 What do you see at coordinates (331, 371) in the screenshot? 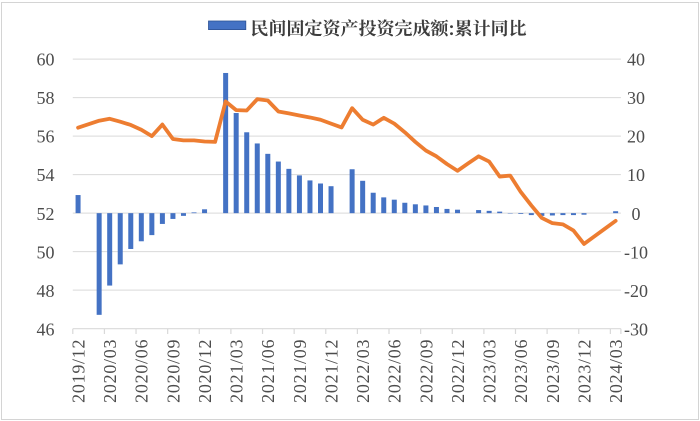
I see `svg-text: 2021/12` at bounding box center [331, 371].